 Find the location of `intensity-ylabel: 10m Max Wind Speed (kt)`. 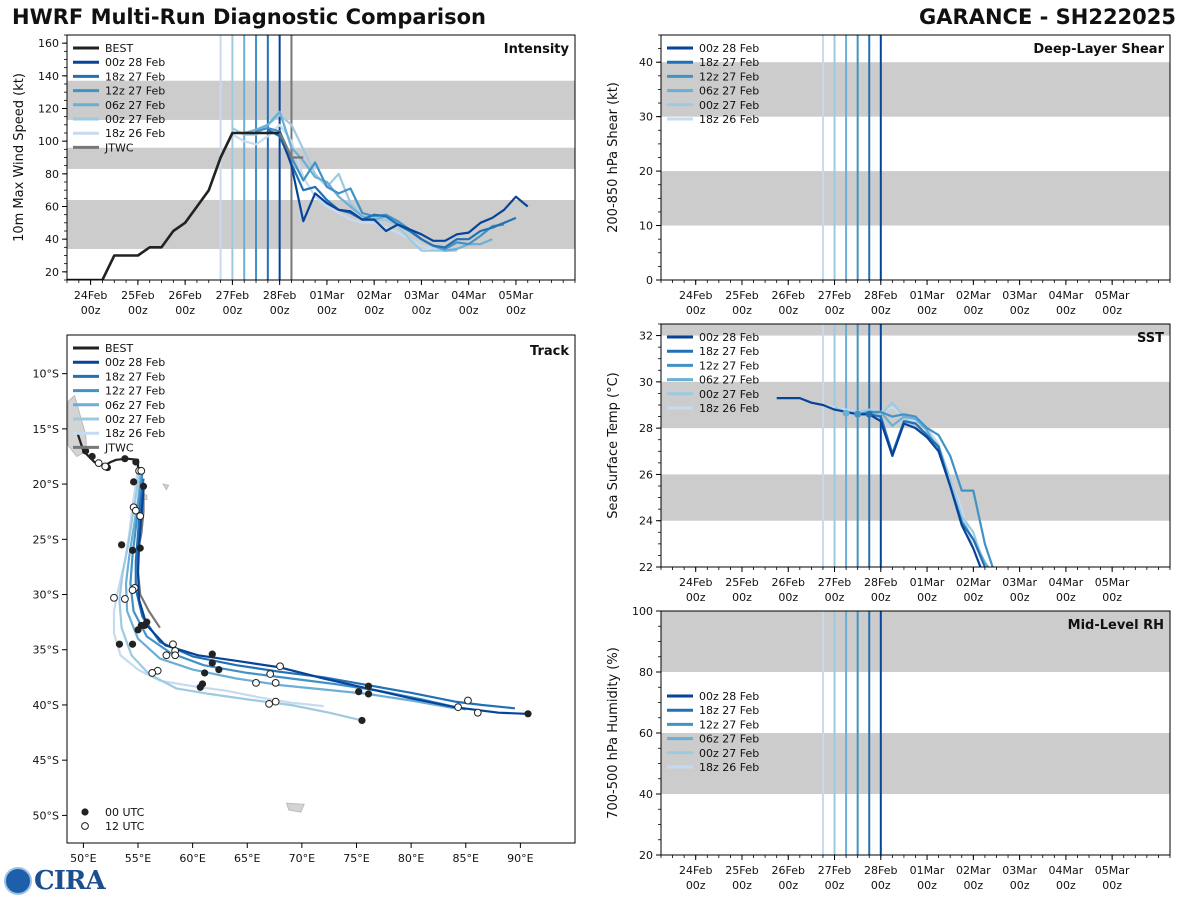

intensity-ylabel: 10m Max Wind Speed (kt) is located at coordinates (19, 157).